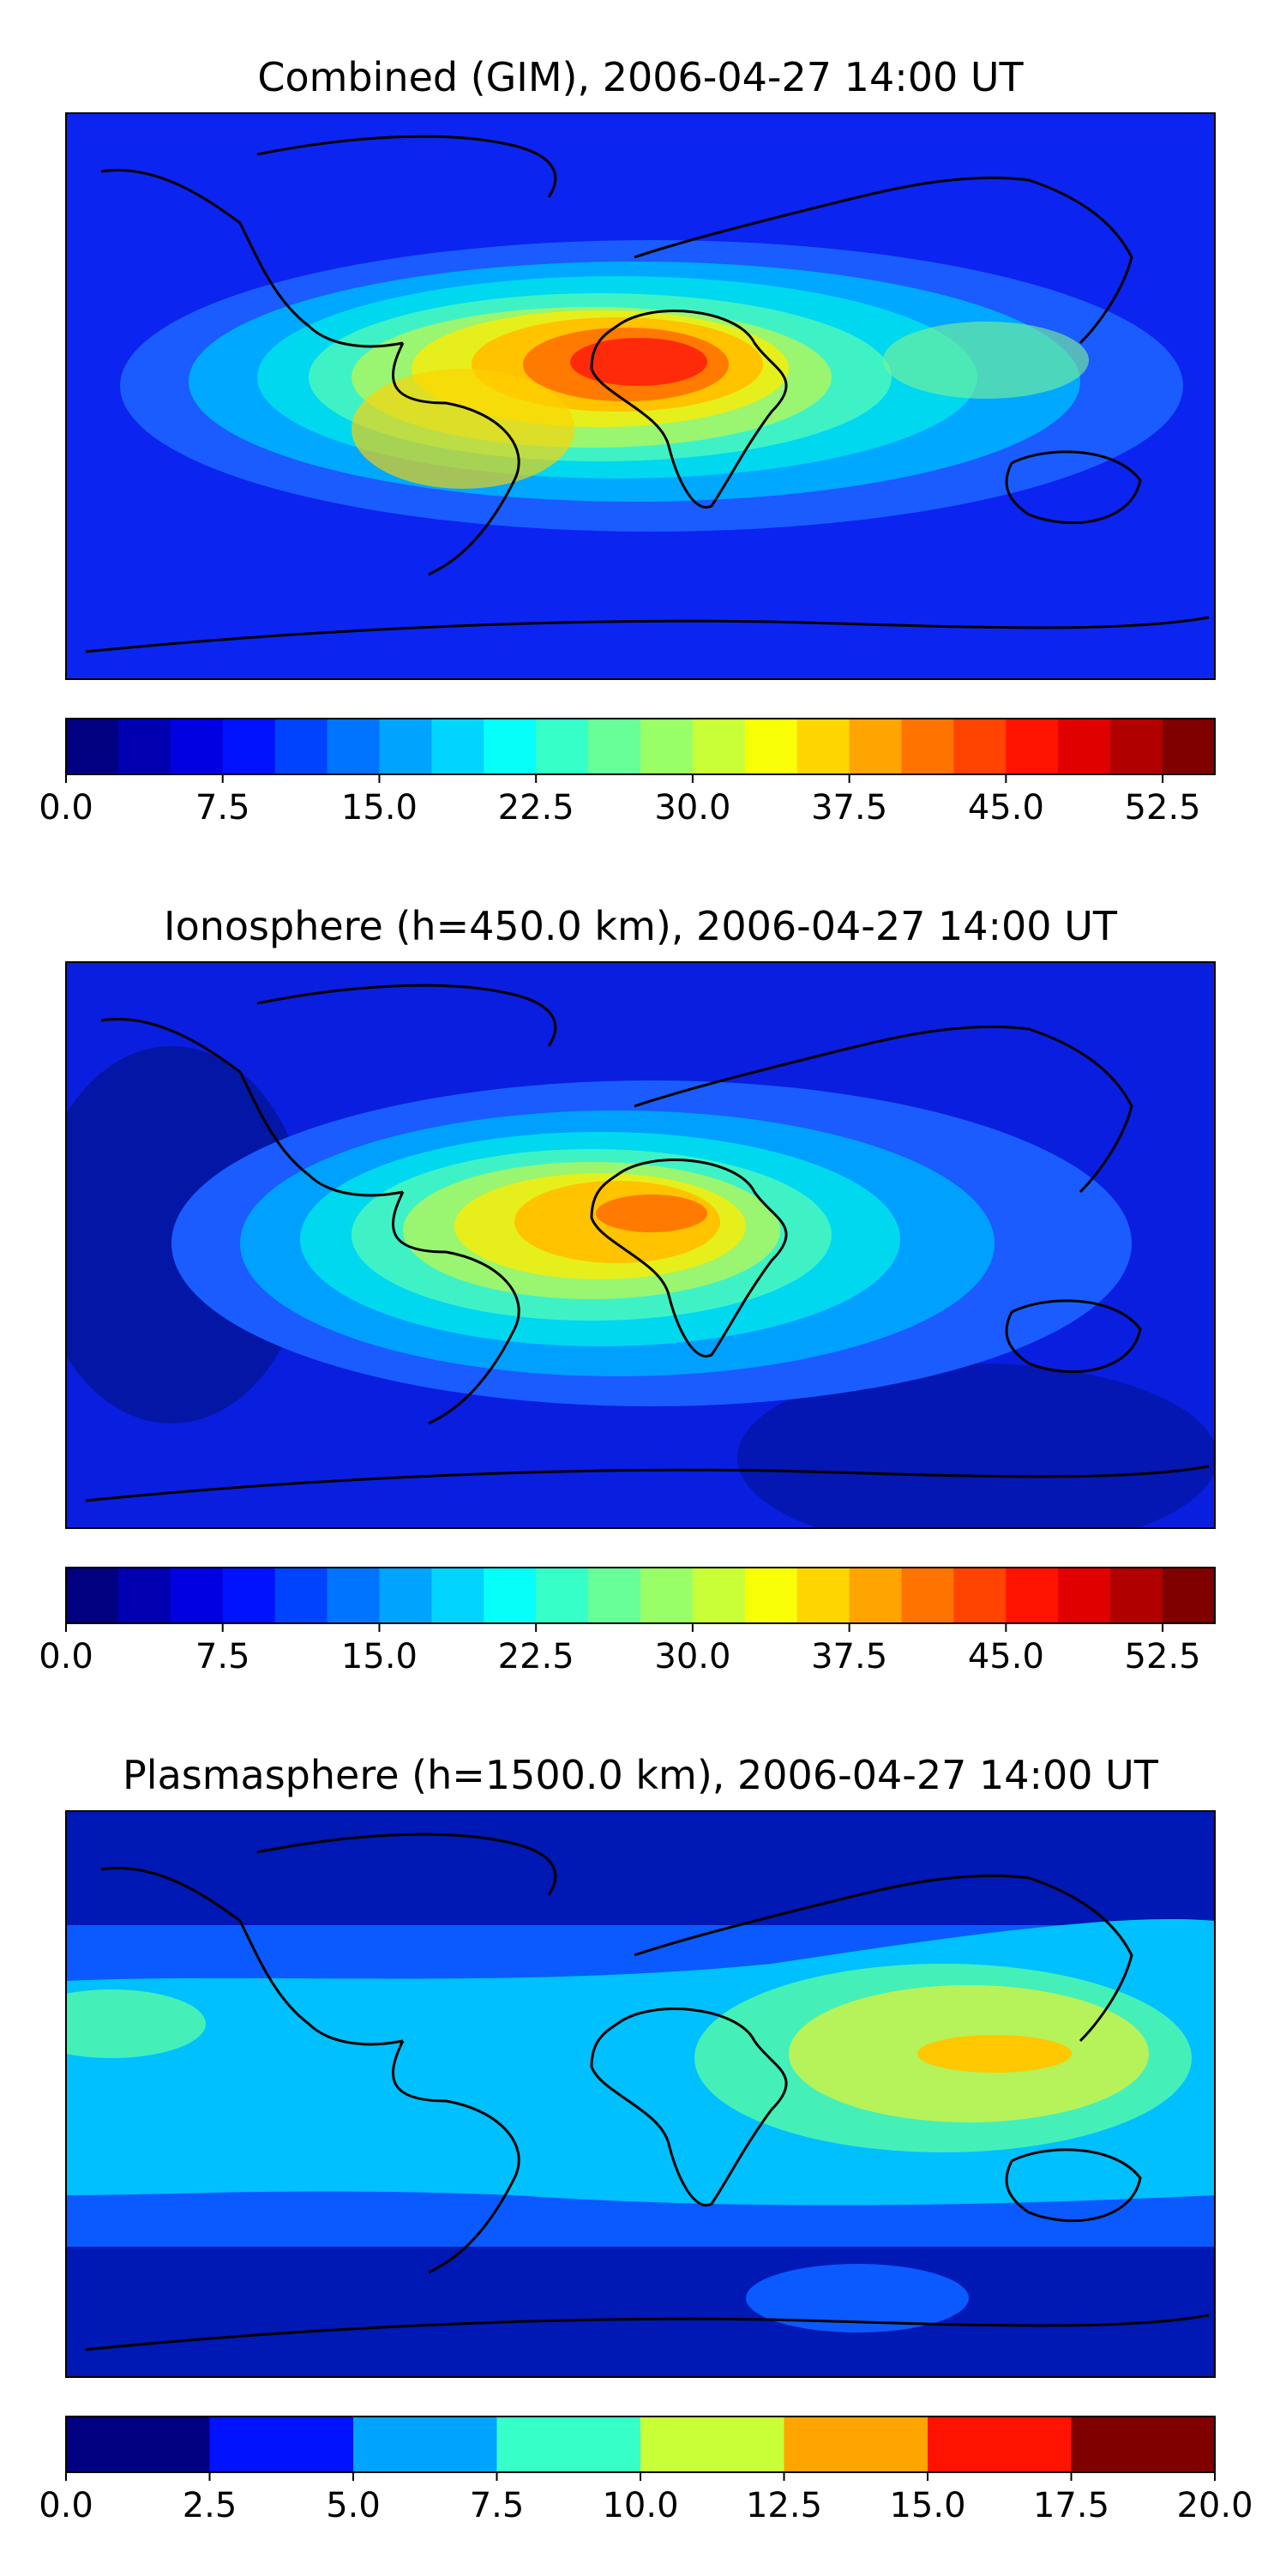 Image resolution: width=1286 pixels, height=2576 pixels. Describe the element at coordinates (1214, 2505) in the screenshot. I see `colorbar-tick-label: 20.0` at that location.